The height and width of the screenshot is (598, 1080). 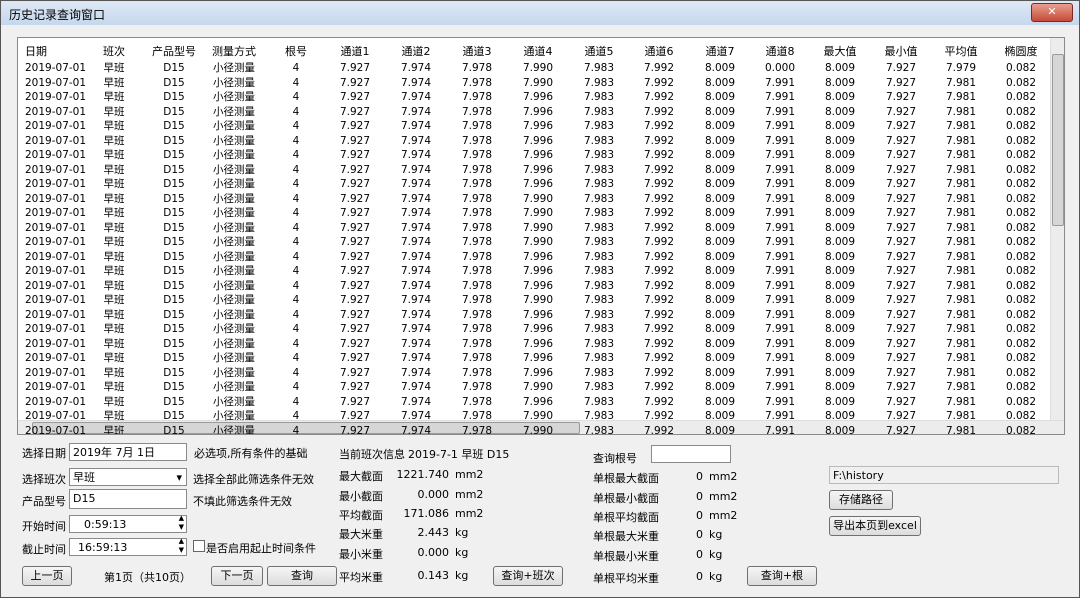 I want to click on checkbox-label: 是否启用起止时间条件, so click(x=261, y=548).